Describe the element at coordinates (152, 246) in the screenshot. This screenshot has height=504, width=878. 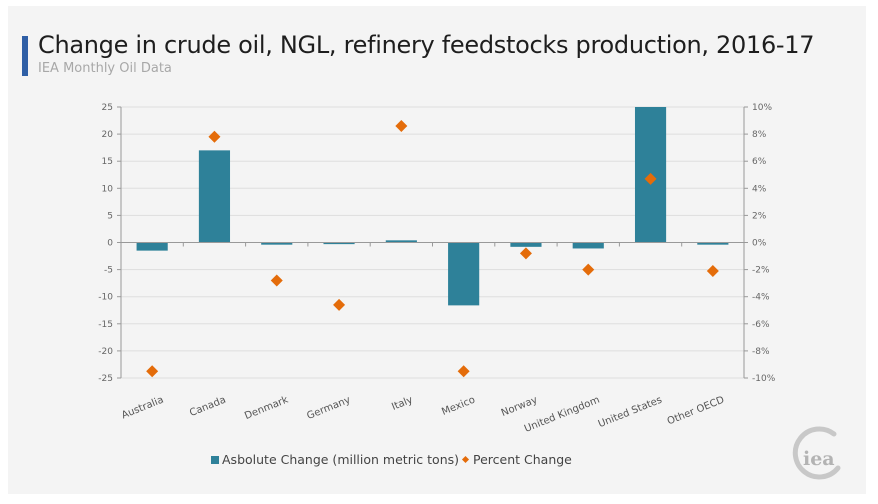
I see `bar-australia` at that location.